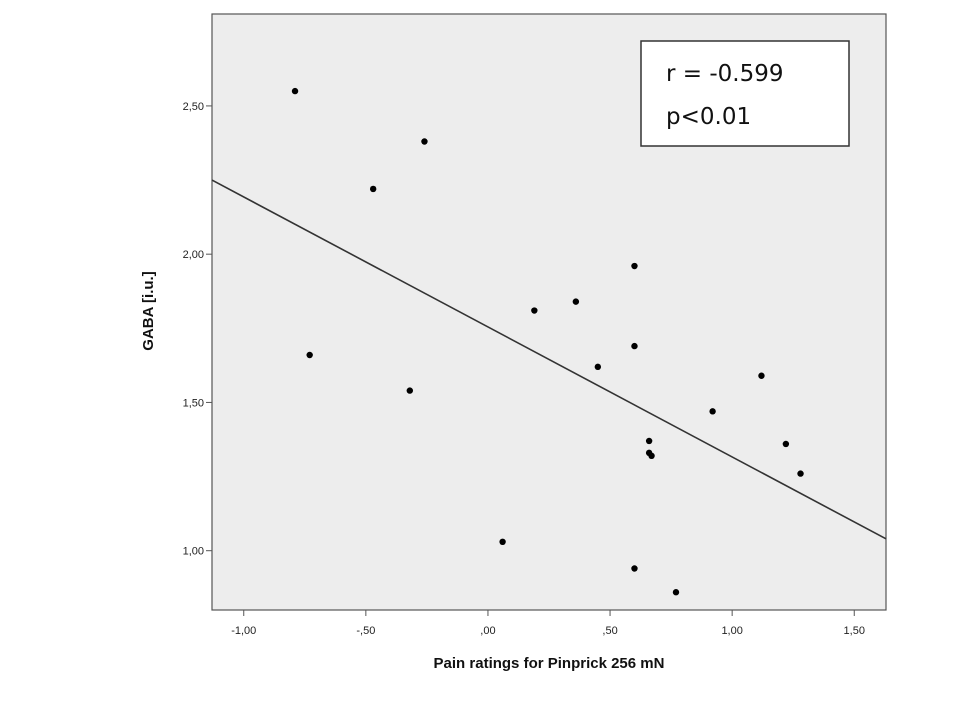 The image size is (960, 720). What do you see at coordinates (854, 631) in the screenshot?
I see `x-tick-label: 1,50` at bounding box center [854, 631].